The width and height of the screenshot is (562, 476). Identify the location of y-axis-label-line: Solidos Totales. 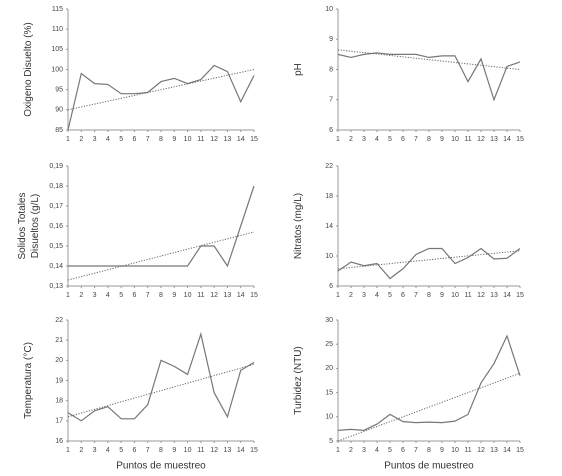
(22, 225).